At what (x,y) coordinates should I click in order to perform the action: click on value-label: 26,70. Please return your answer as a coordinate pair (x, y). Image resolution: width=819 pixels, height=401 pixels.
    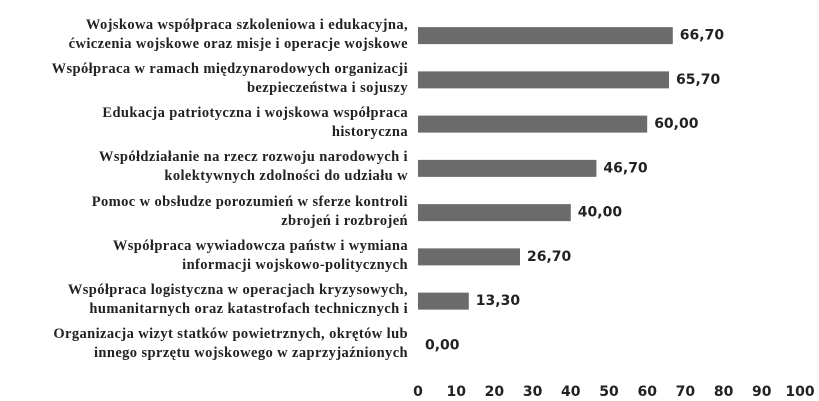
    Looking at the image, I should click on (549, 257).